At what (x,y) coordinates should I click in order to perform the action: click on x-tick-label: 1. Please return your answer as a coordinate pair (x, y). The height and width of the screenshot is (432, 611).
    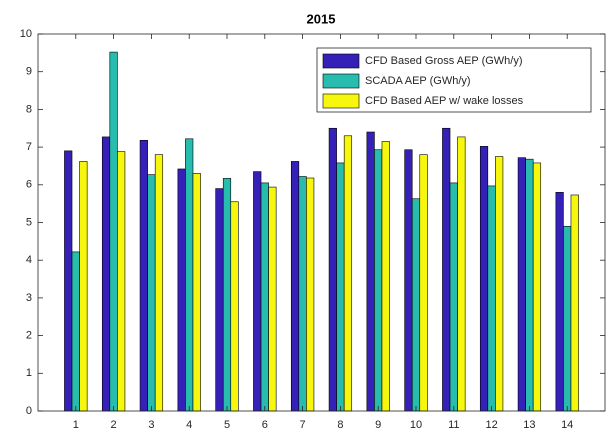
    Looking at the image, I should click on (76, 425).